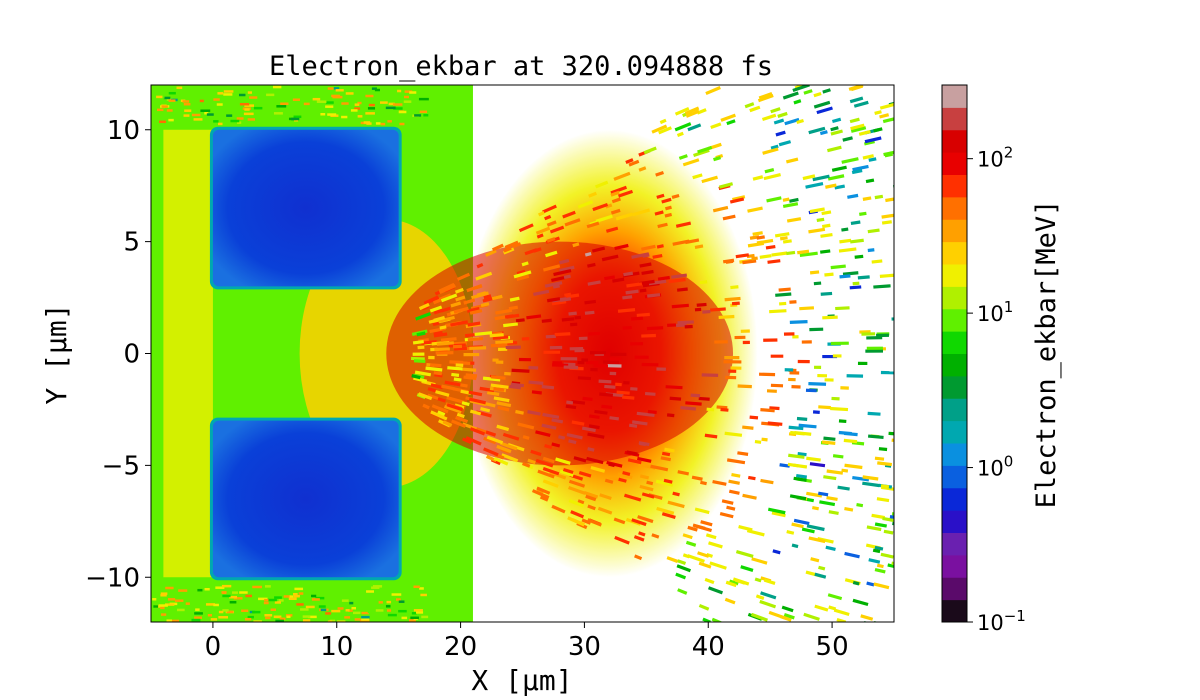 Image resolution: width=1200 pixels, height=700 pixels. What do you see at coordinates (708, 647) in the screenshot?
I see `x-tick-label: 40` at bounding box center [708, 647].